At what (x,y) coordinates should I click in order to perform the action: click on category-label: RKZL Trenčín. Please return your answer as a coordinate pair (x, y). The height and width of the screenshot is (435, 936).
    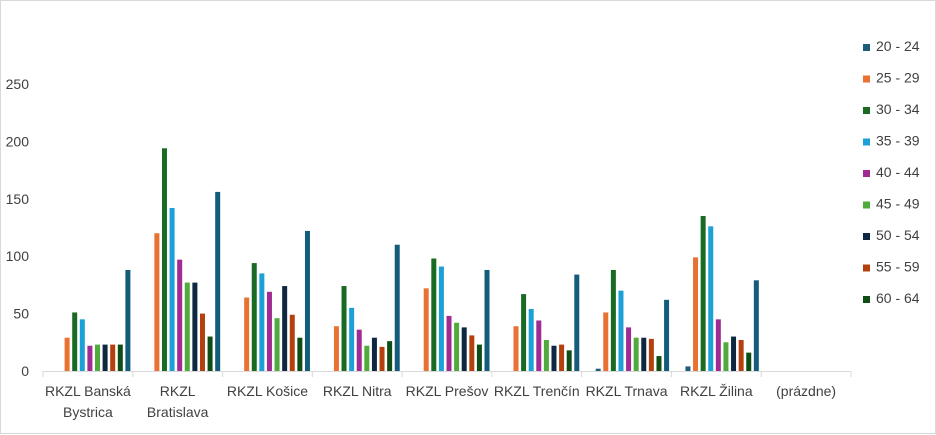
    Looking at the image, I should click on (537, 391).